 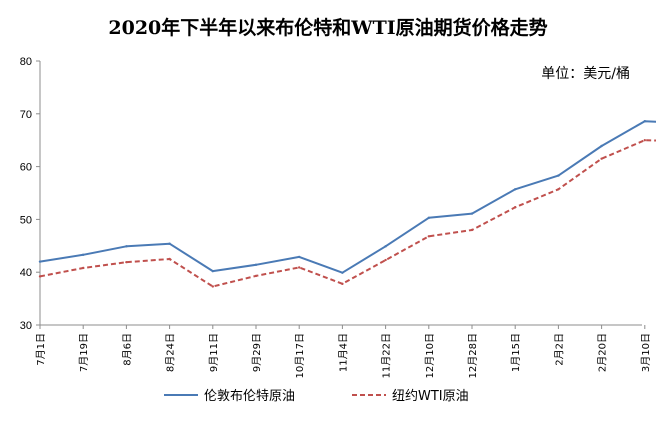 I want to click on x-tick-label: 2月2日, so click(x=559, y=349).